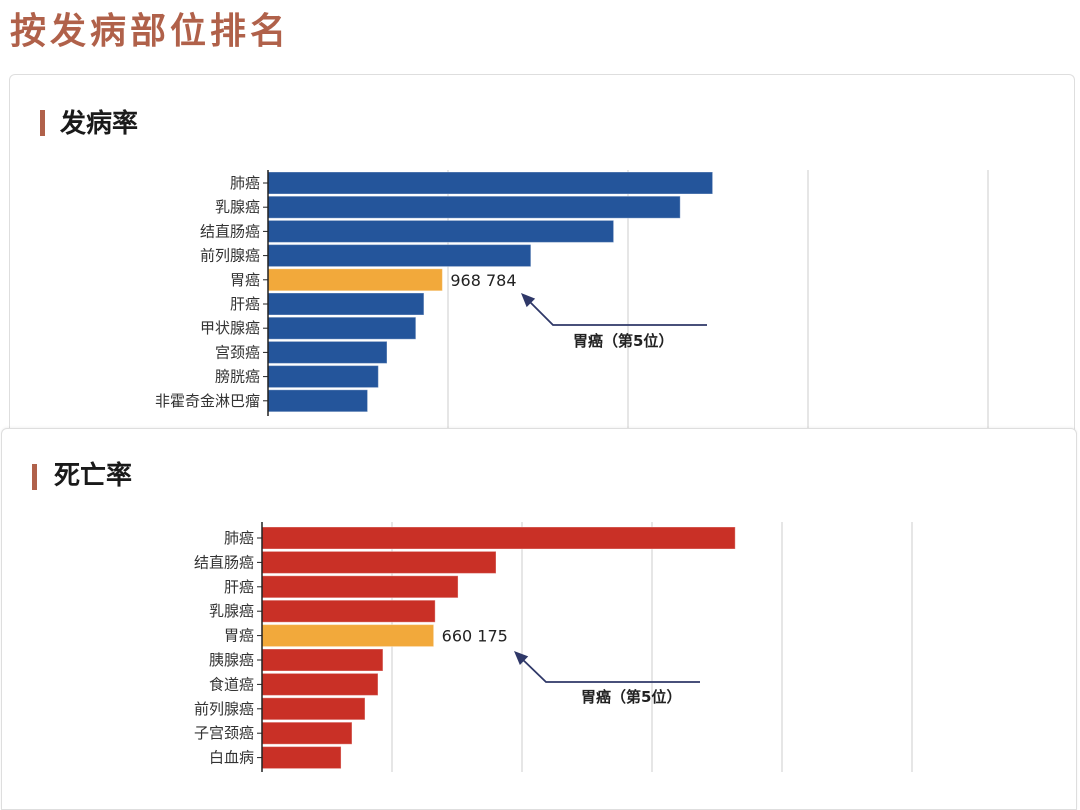  Describe the element at coordinates (224, 733) in the screenshot. I see `category-label: 子宫颈癌` at that location.